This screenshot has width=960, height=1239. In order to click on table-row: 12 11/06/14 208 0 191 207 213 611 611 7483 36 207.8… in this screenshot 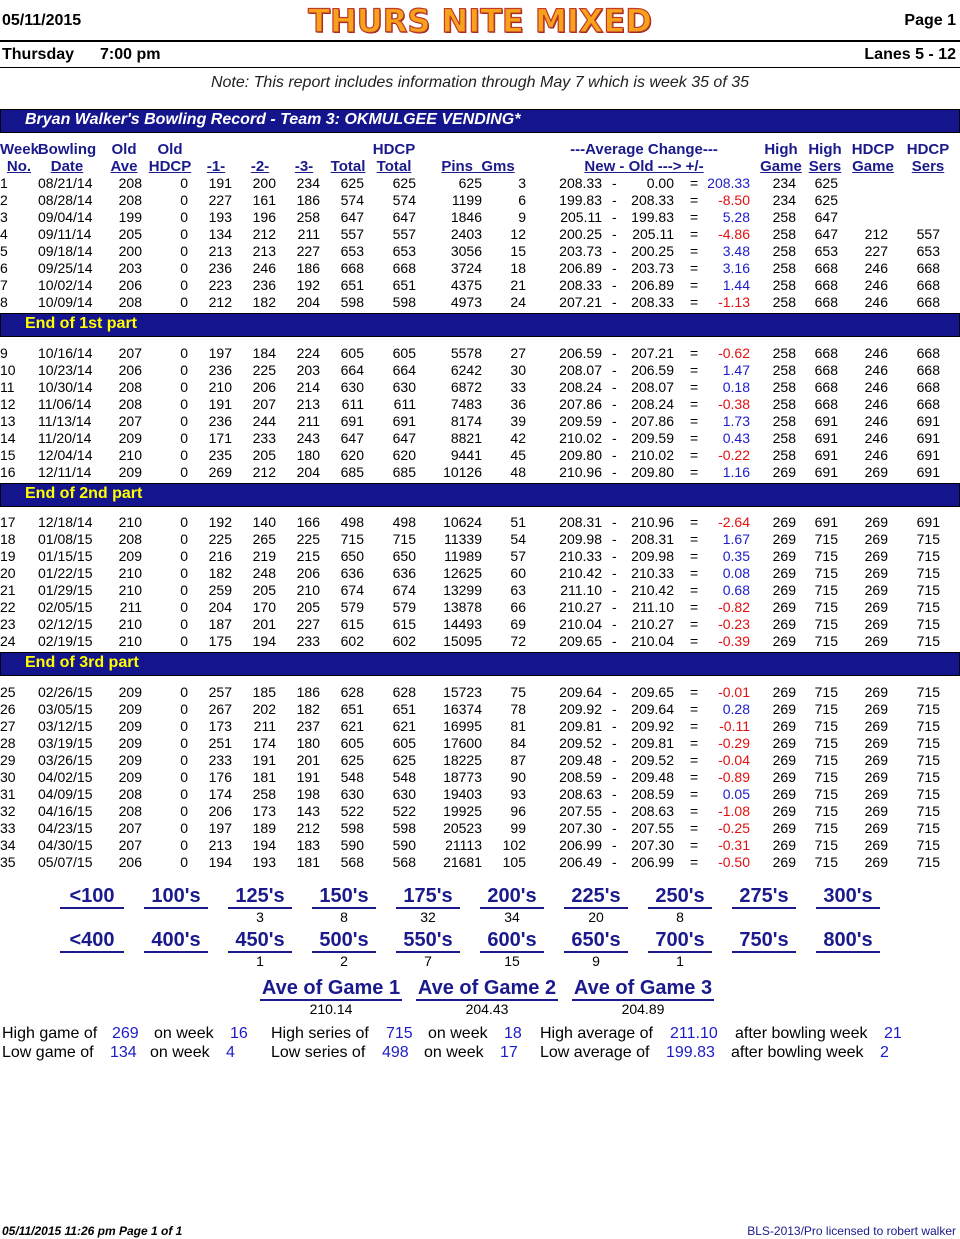, I will do `click(480, 404)`.